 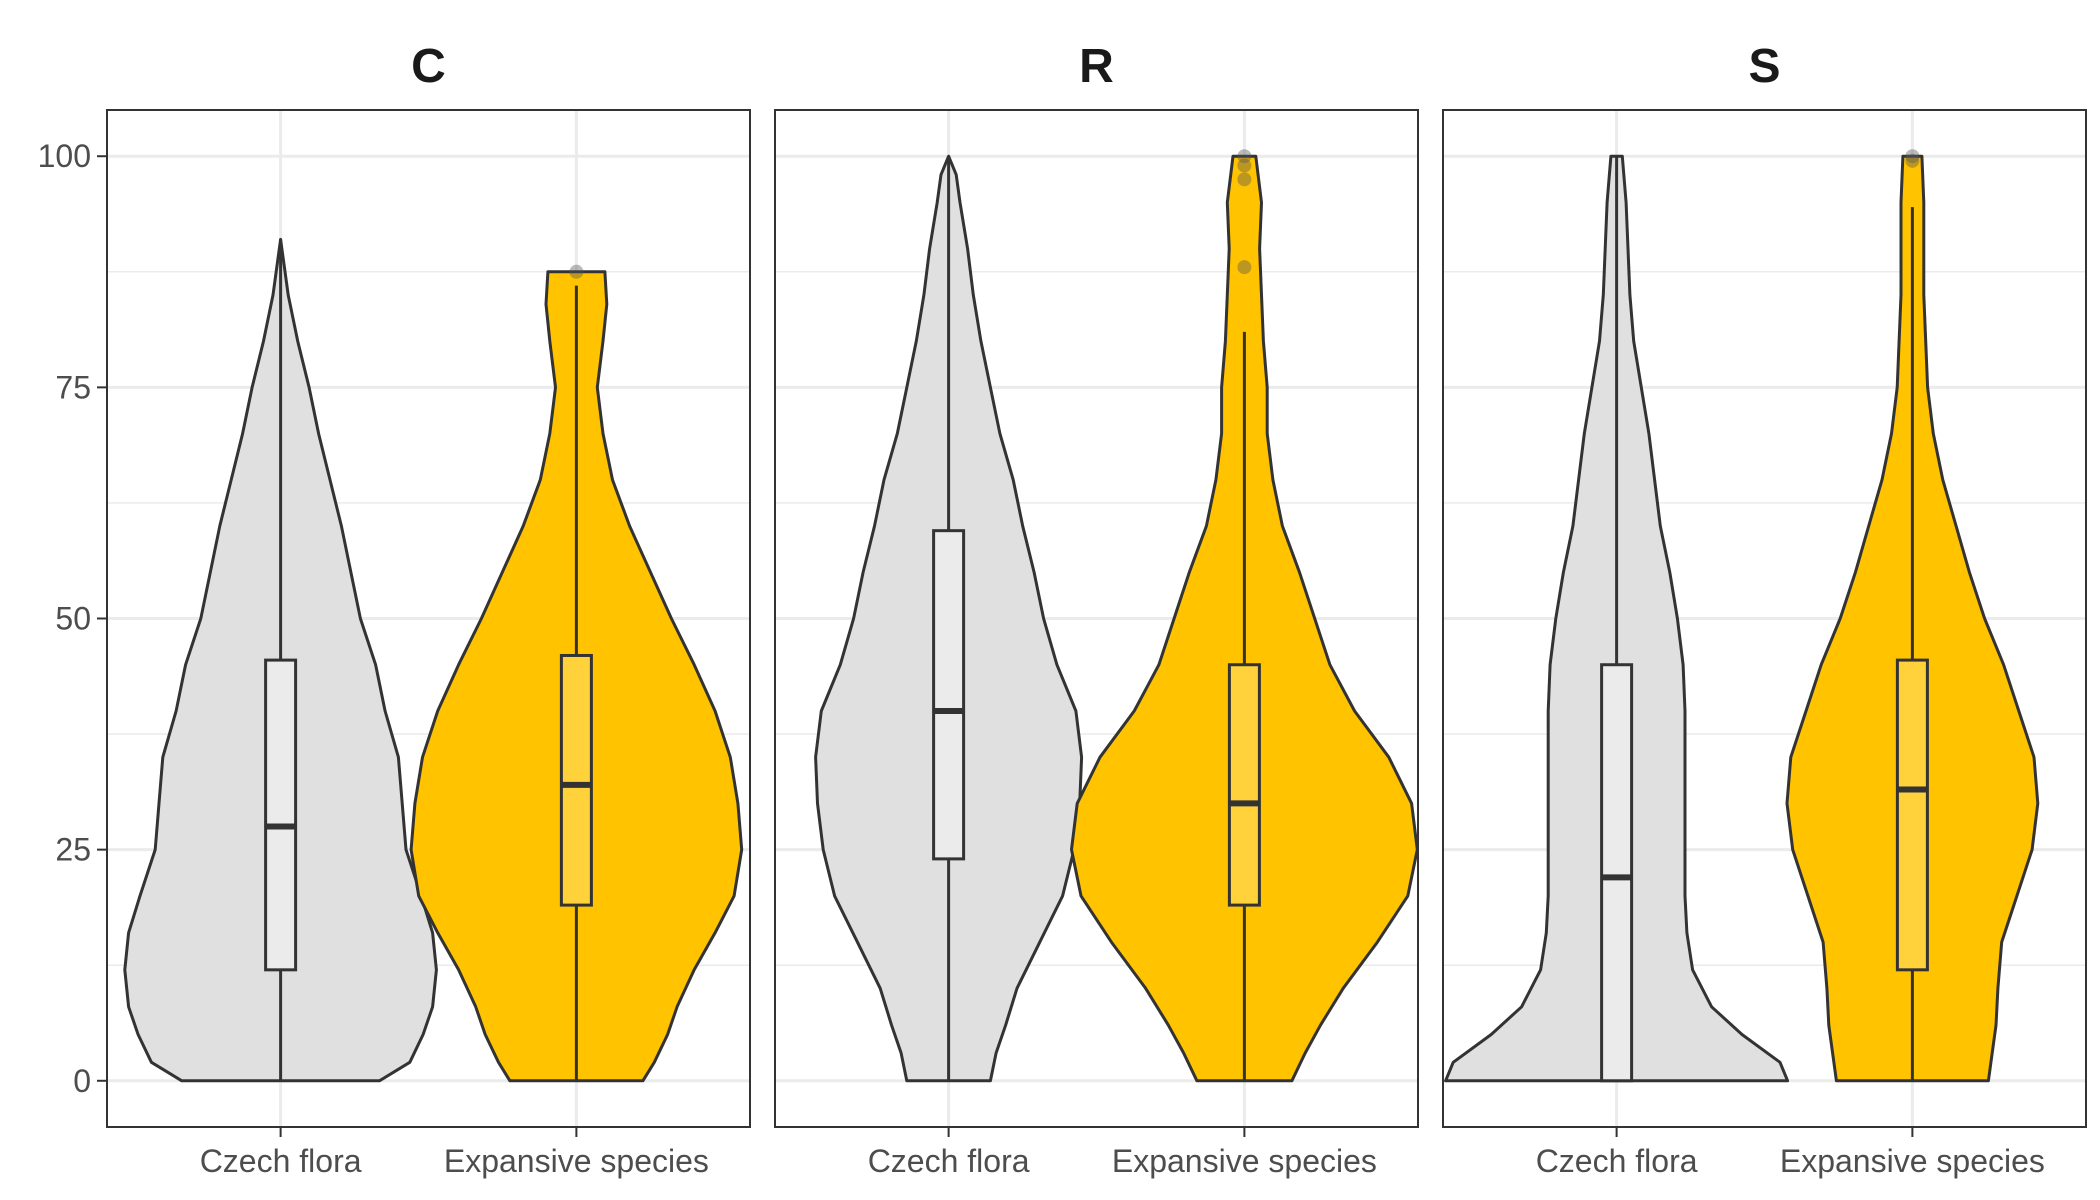 What do you see at coordinates (82, 1081) in the screenshot?
I see `y-tick-label: 0` at bounding box center [82, 1081].